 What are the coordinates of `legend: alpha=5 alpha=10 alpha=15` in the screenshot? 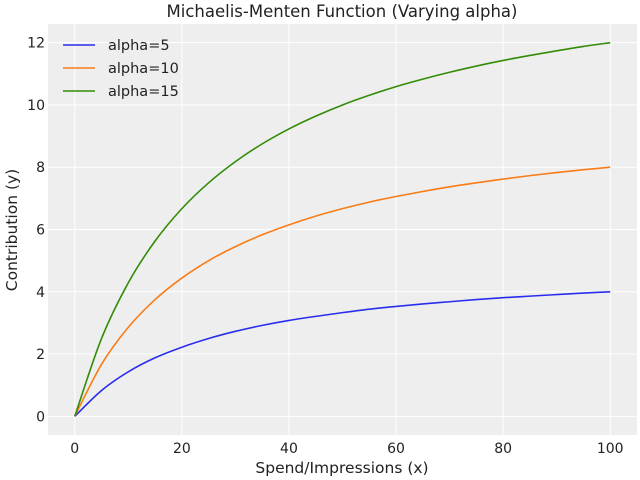 It's located at (121, 69).